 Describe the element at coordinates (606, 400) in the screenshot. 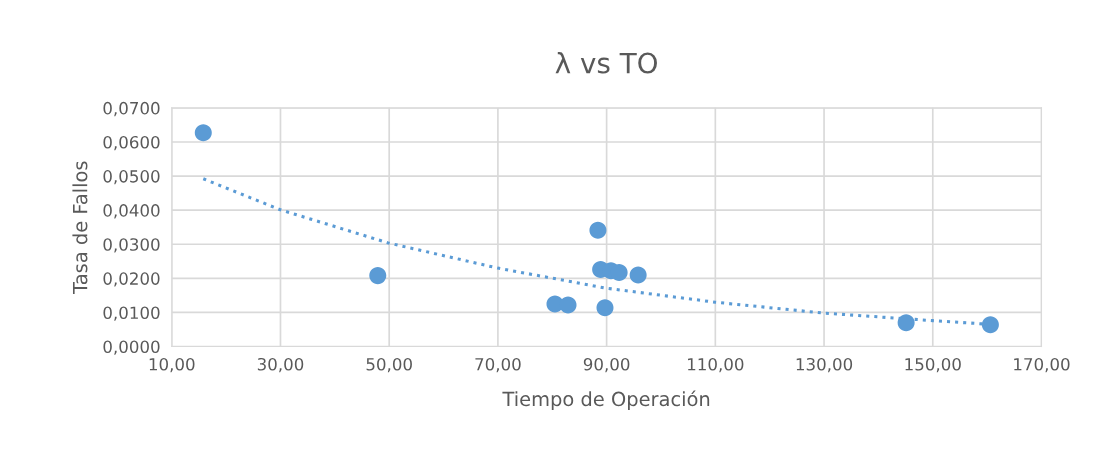

I see `x-axis-title: Tiempo de Operación` at that location.